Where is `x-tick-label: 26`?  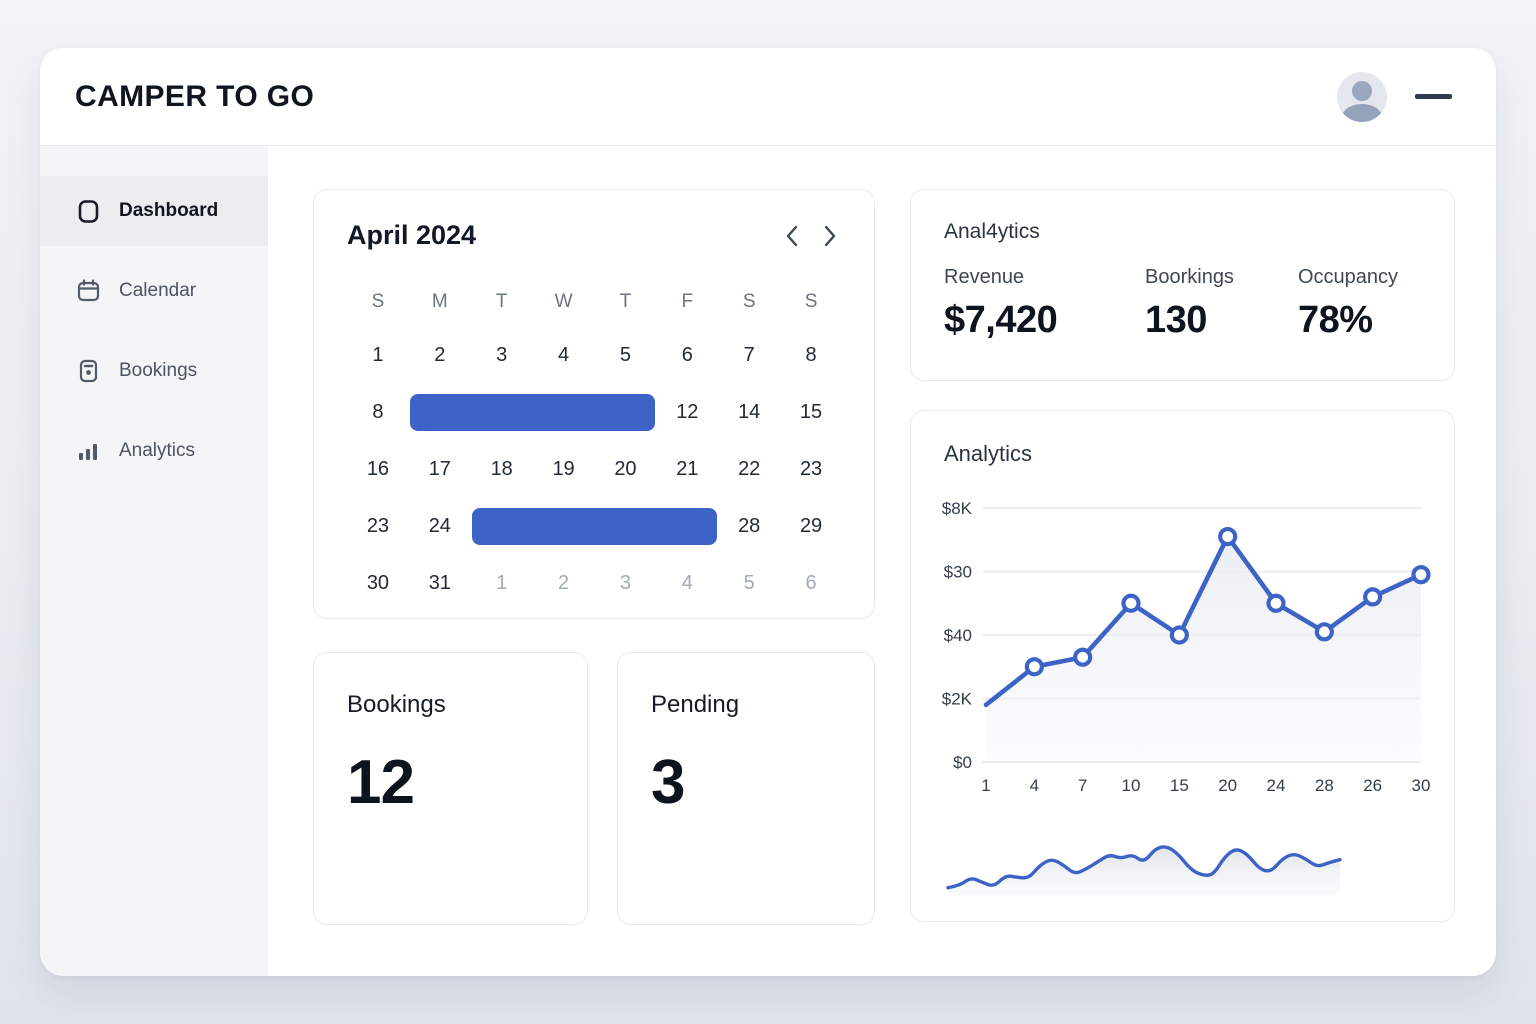
x-tick-label: 26 is located at coordinates (1372, 785).